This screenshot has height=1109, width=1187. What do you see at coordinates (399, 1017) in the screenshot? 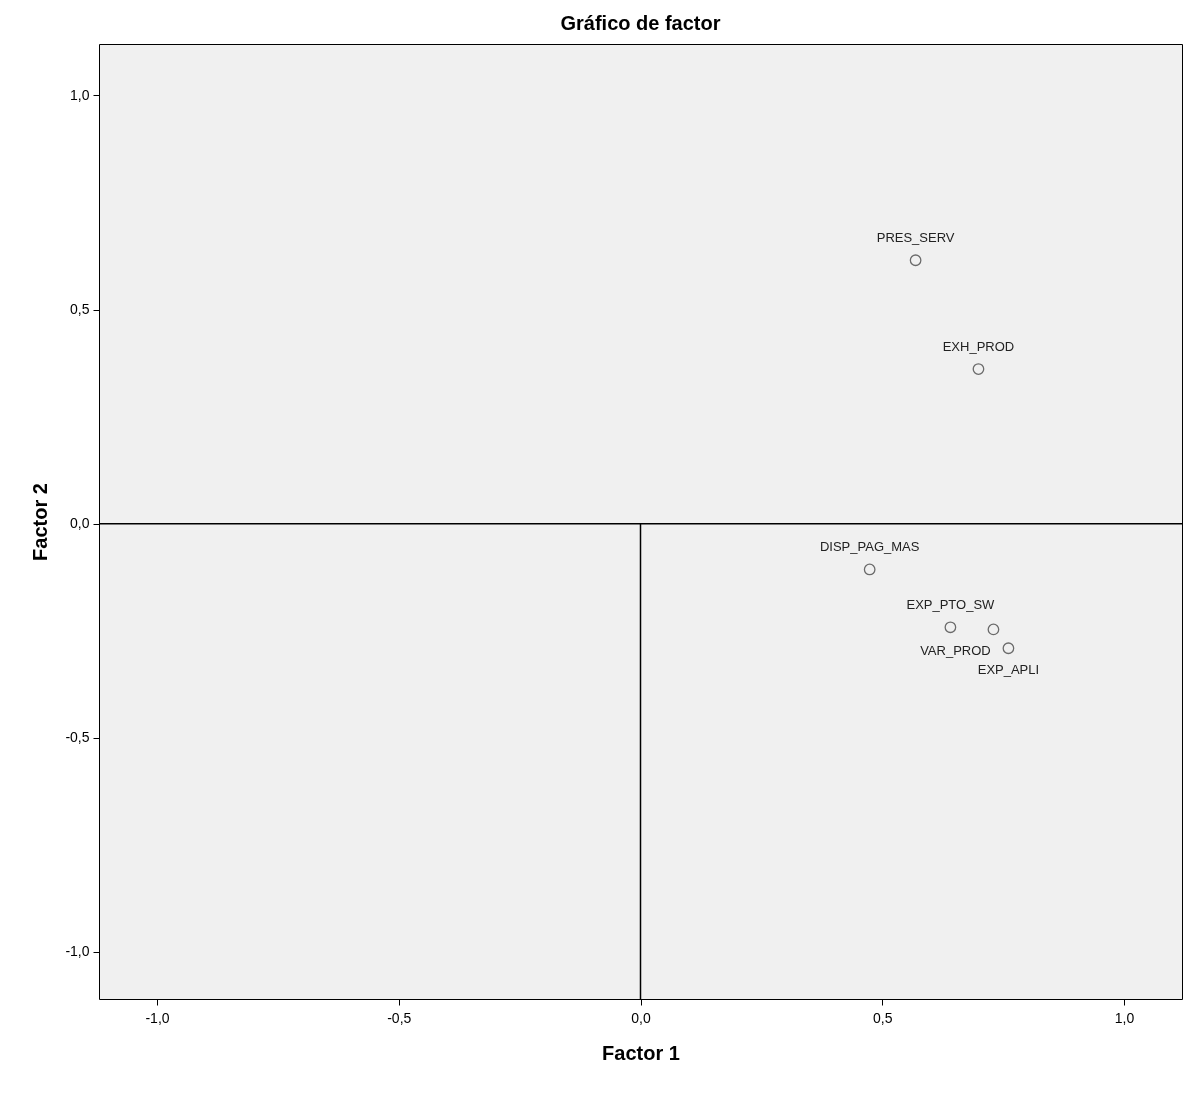
I see `x-tick-label: -0,5` at bounding box center [399, 1017].